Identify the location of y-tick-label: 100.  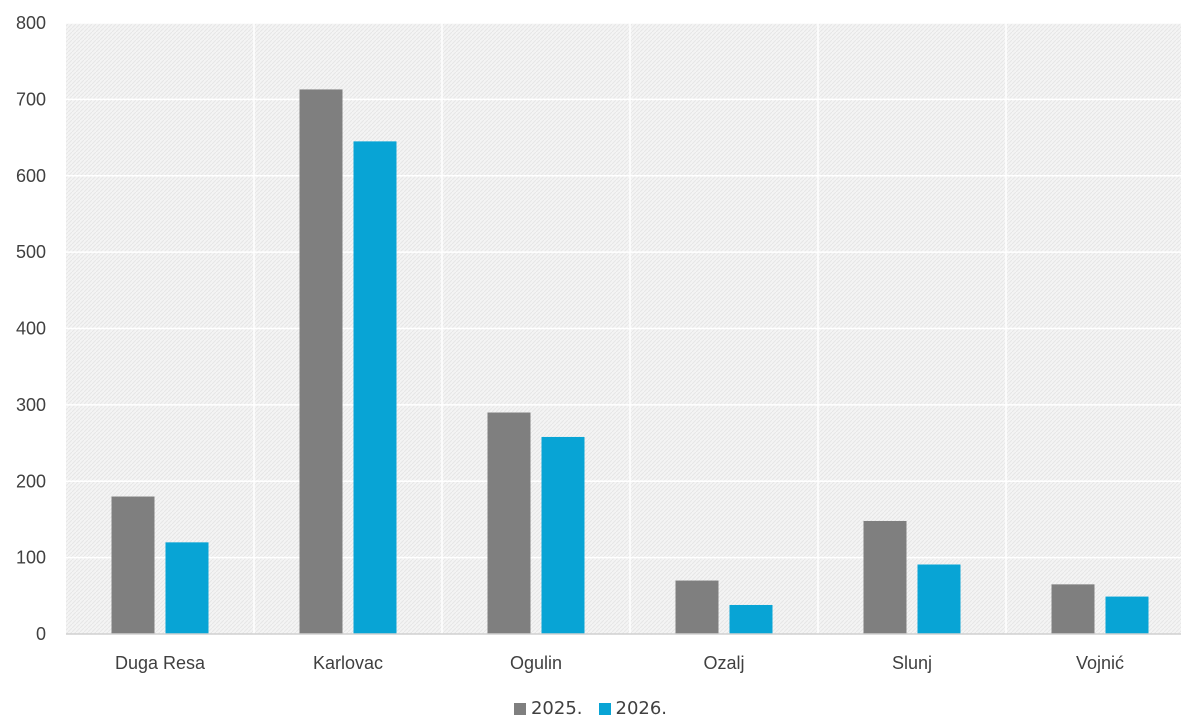
(31, 558).